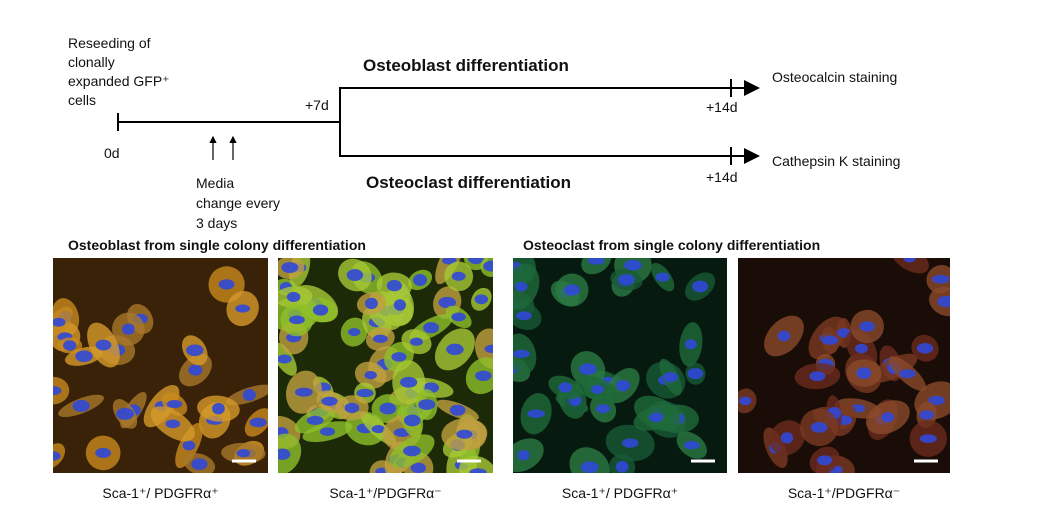 This screenshot has width=1054, height=517. Describe the element at coordinates (836, 161) in the screenshot. I see `readout: Cathepsin K staining` at that location.